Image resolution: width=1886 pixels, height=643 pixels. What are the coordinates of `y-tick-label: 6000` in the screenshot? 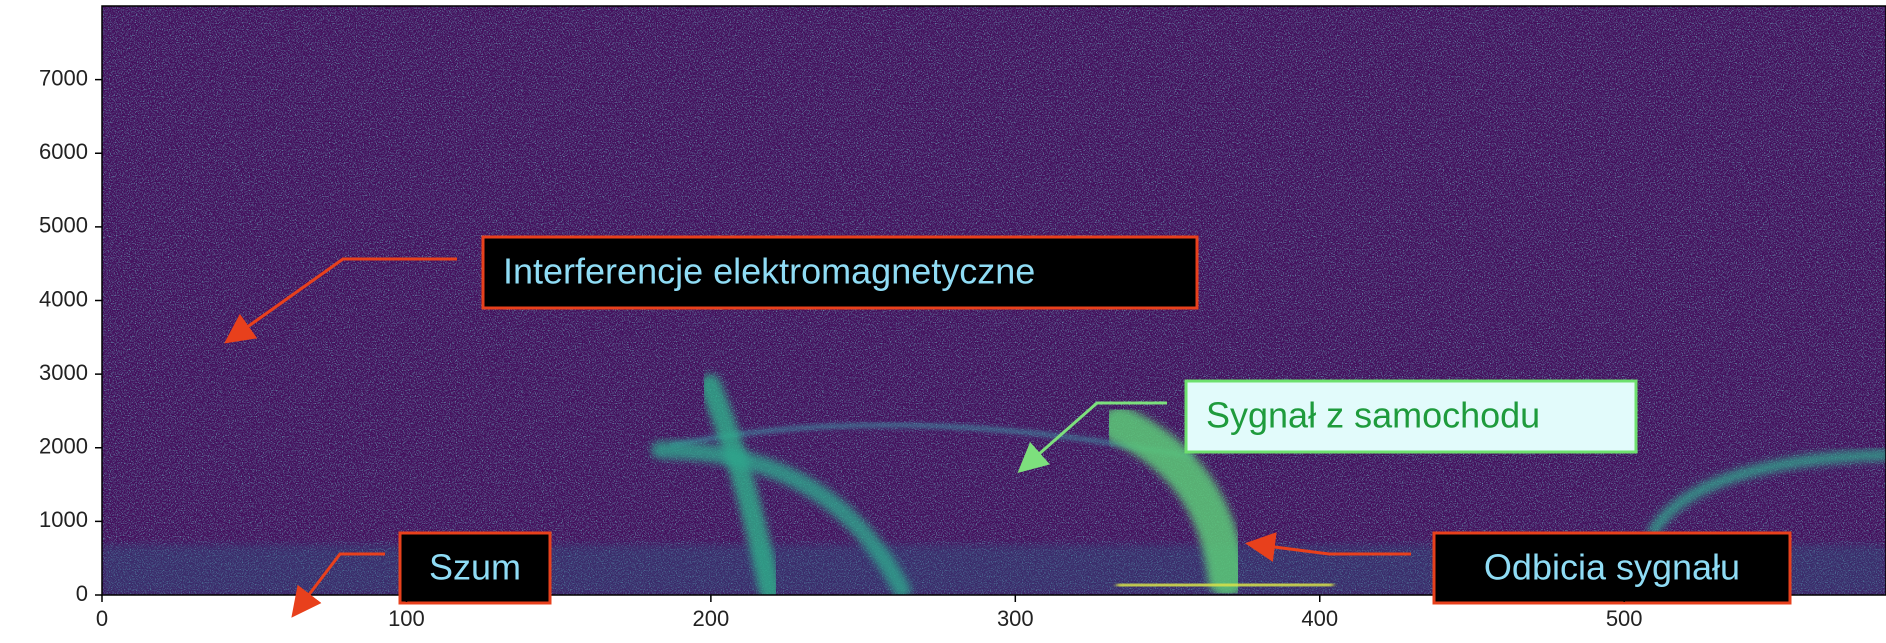 It's located at (63, 151).